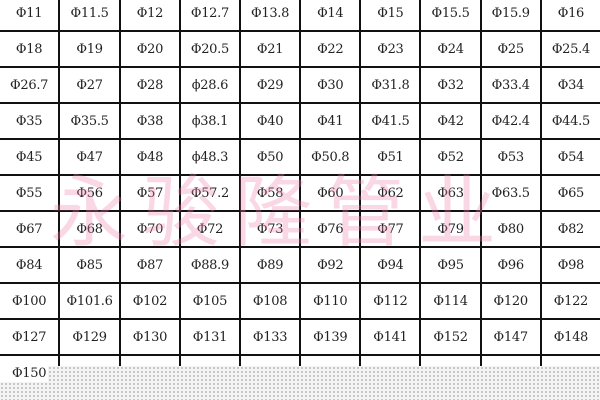  I want to click on table-cell: Φ63, so click(450, 193).